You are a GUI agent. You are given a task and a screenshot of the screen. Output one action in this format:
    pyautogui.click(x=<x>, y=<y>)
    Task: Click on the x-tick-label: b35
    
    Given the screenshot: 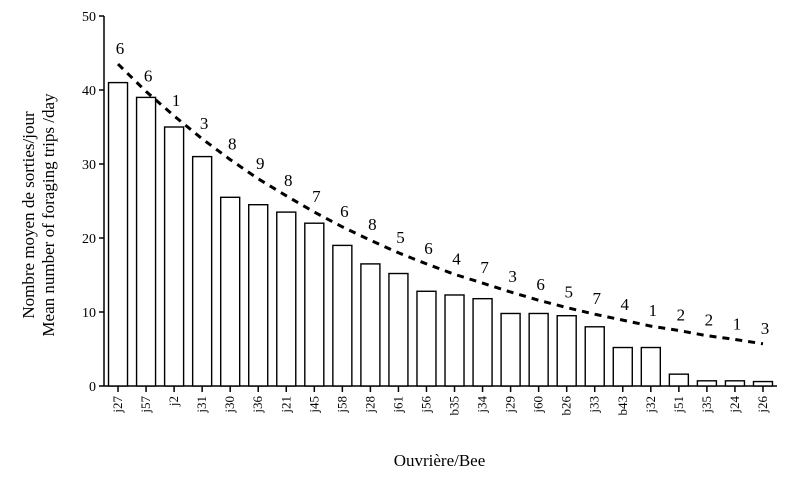 What is the action you would take?
    pyautogui.click(x=454, y=406)
    